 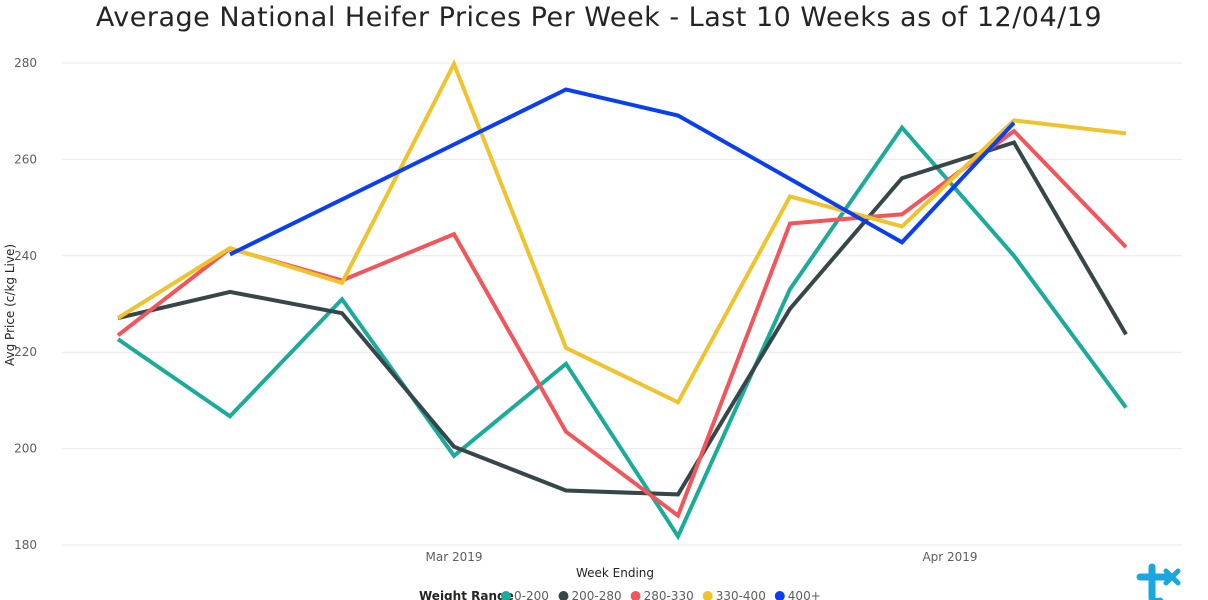 I want to click on legend-label-200-280: 200-280, so click(x=597, y=594).